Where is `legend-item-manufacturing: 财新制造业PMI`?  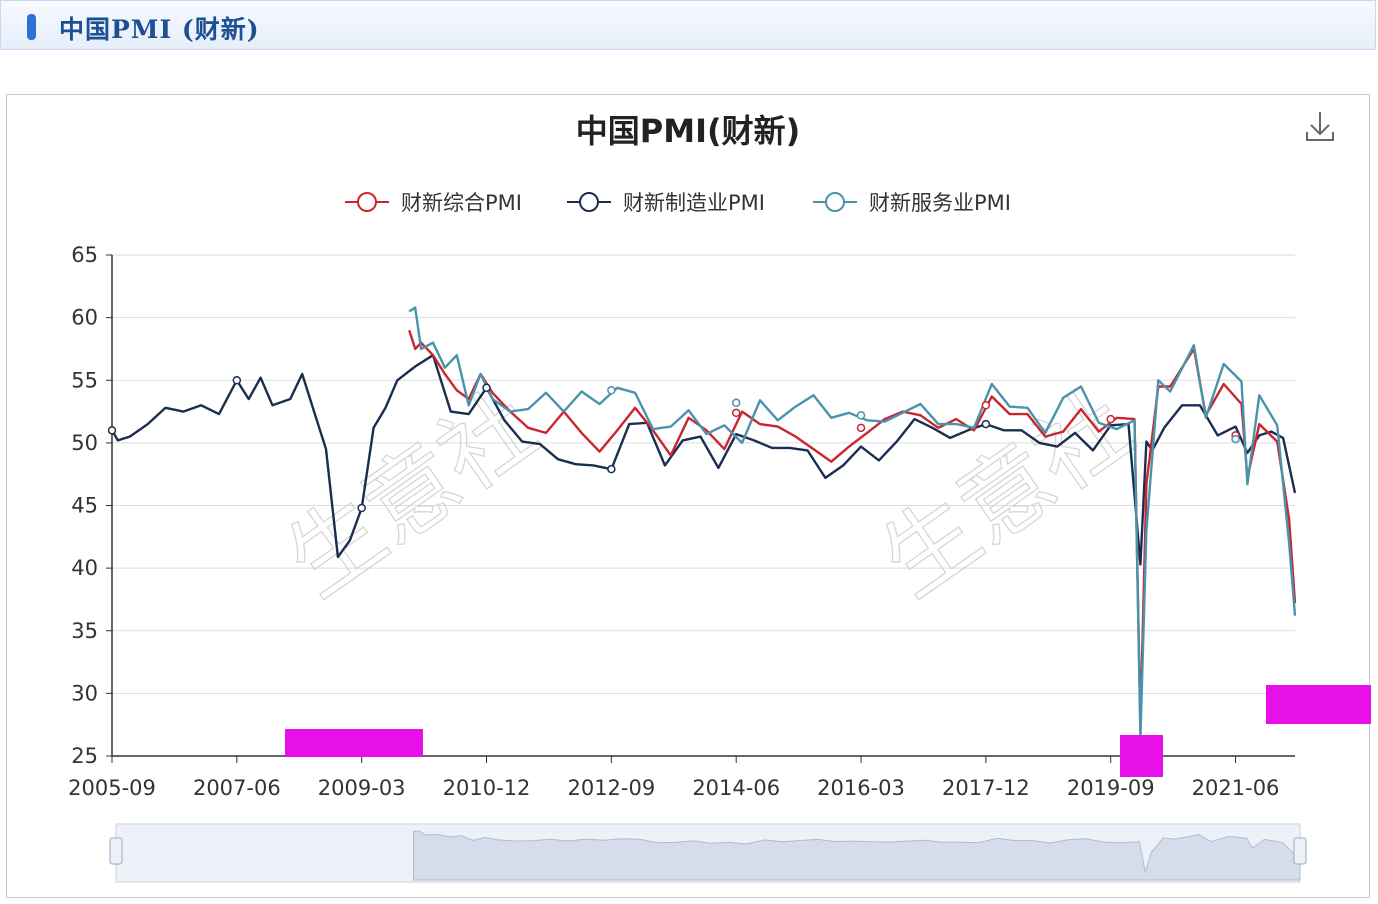
legend-item-manufacturing: 财新制造业PMI is located at coordinates (666, 203).